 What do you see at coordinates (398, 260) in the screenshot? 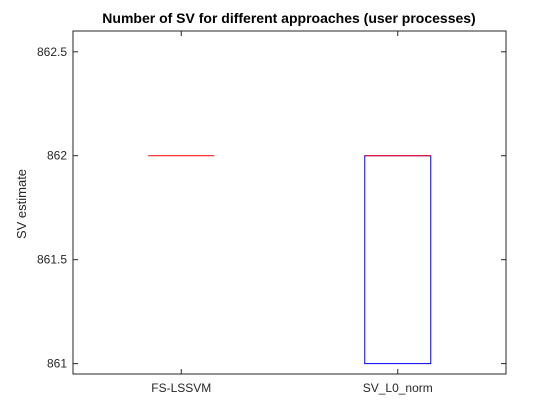
I see `box` at bounding box center [398, 260].